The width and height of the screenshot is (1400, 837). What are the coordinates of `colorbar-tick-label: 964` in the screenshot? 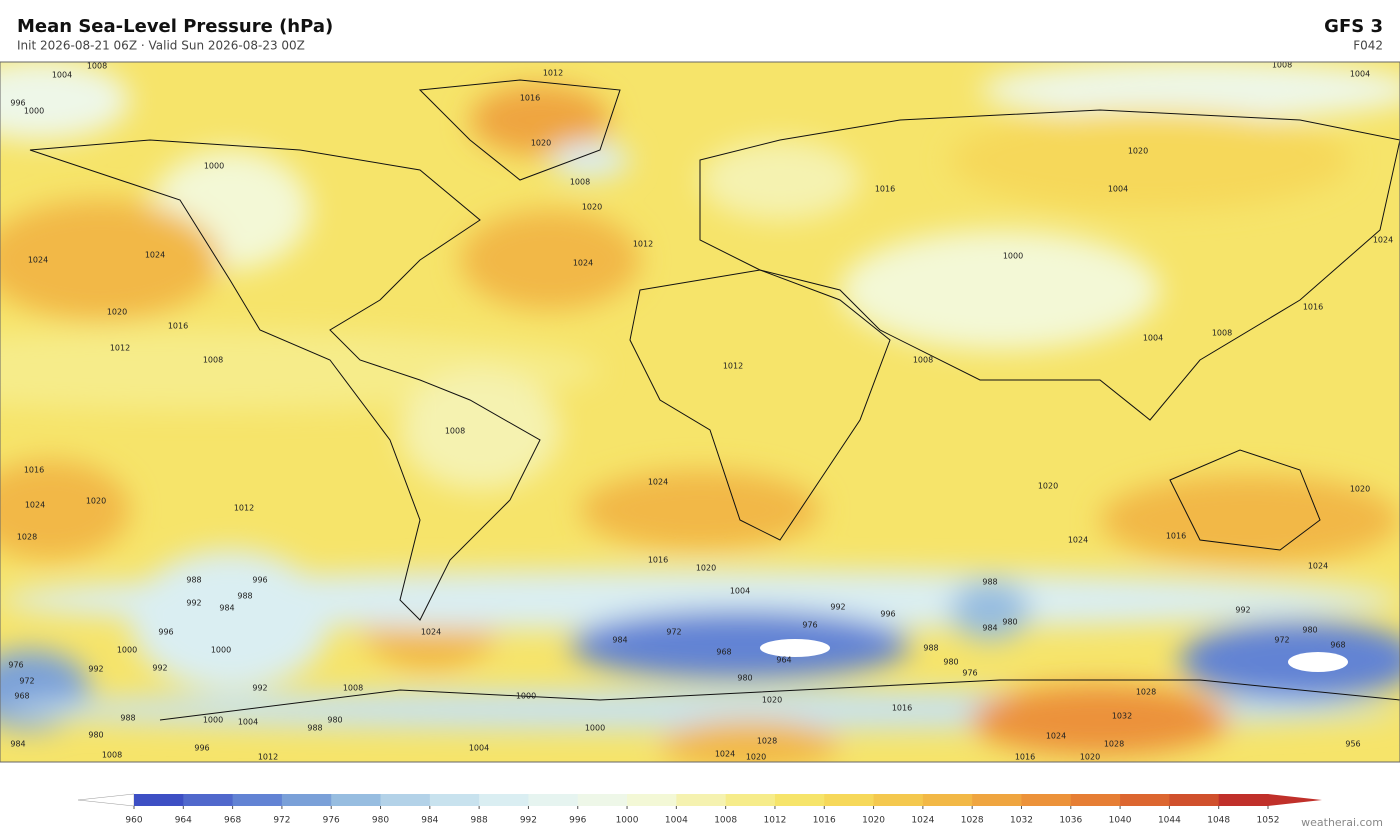 It's located at (183, 821).